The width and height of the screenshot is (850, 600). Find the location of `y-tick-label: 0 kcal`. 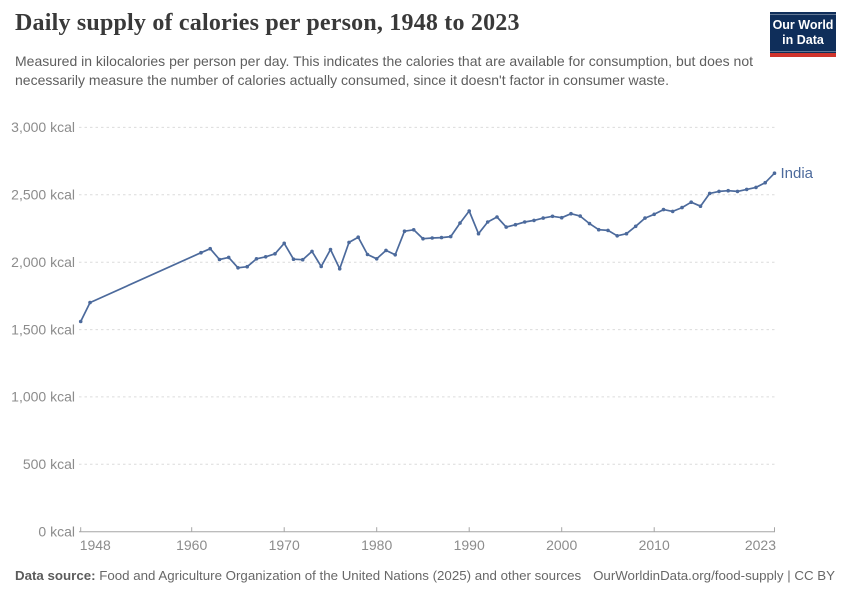

y-tick-label: 0 kcal is located at coordinates (56, 532).